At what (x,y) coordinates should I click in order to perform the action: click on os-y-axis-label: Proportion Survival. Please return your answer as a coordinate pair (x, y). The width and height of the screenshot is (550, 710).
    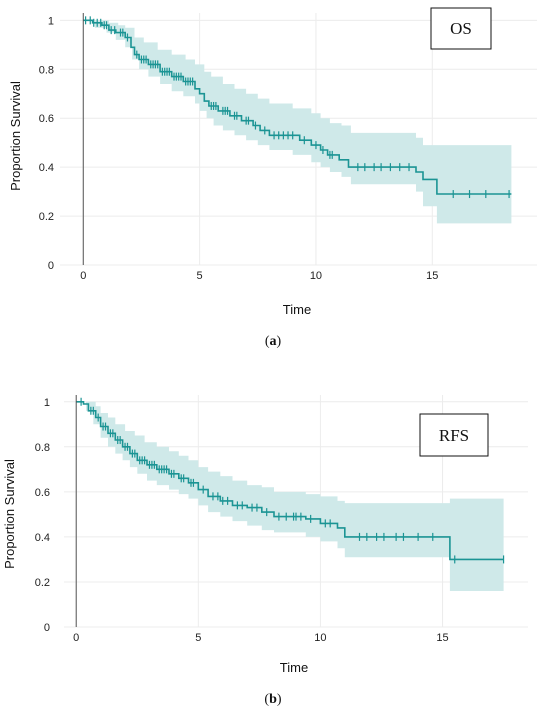
    Looking at the image, I should click on (15, 136).